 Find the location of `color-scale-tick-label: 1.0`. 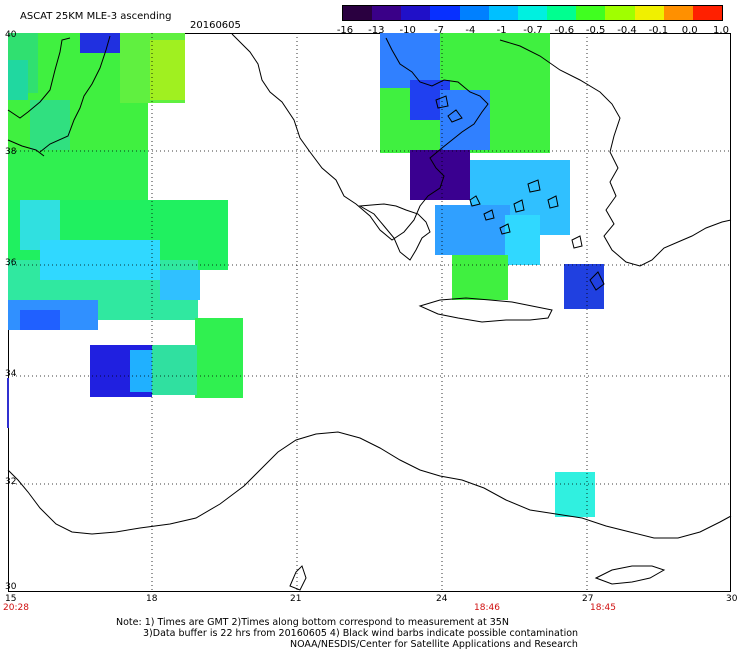

color-scale-tick-label: 1.0 is located at coordinates (721, 30).